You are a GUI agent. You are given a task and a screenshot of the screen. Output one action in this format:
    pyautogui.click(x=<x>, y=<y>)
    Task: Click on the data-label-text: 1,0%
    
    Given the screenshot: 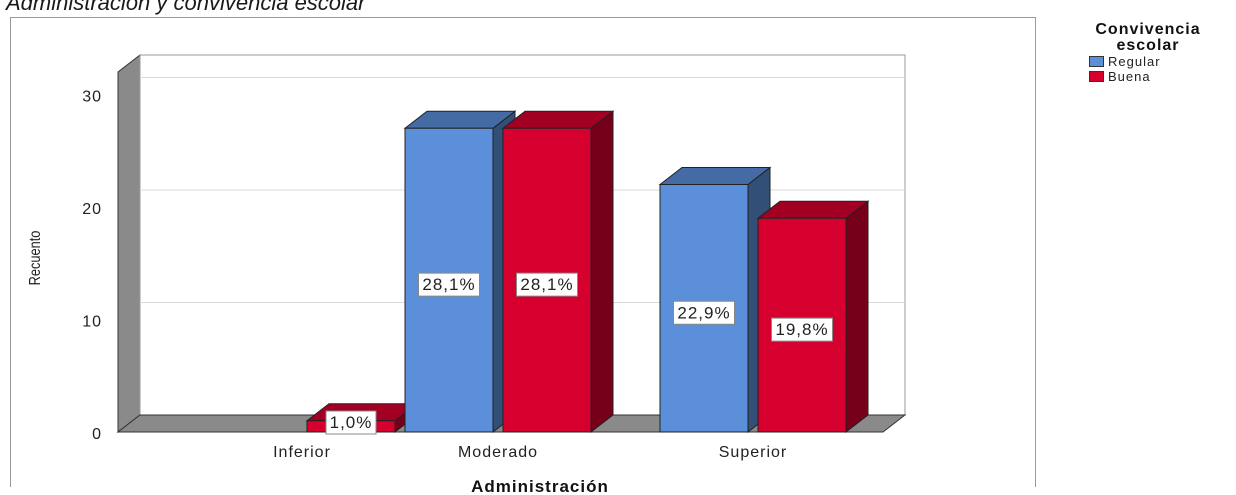 What is the action you would take?
    pyautogui.click(x=351, y=422)
    